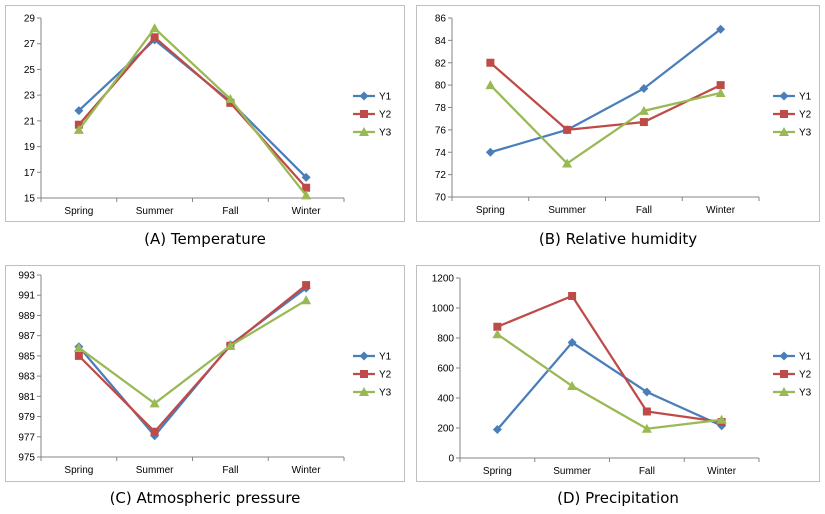  Describe the element at coordinates (445, 399) in the screenshot. I see `y-tick-label: 400` at that location.